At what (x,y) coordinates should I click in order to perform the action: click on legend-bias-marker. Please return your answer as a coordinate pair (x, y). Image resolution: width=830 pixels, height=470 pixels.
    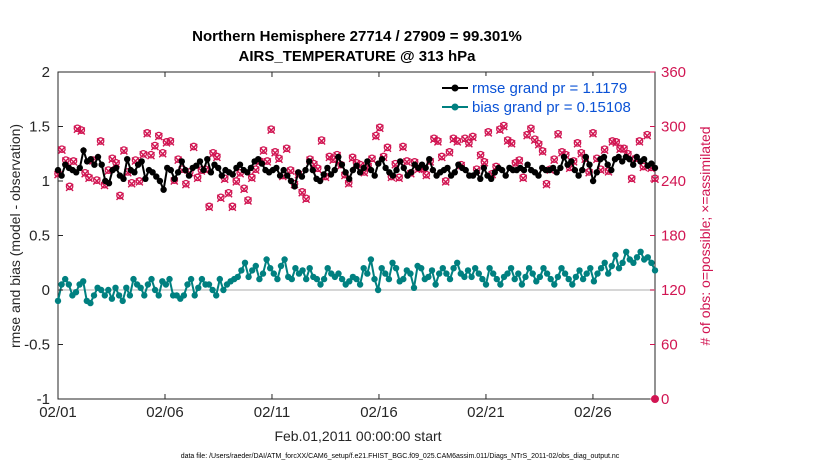
    Looking at the image, I should click on (455, 107).